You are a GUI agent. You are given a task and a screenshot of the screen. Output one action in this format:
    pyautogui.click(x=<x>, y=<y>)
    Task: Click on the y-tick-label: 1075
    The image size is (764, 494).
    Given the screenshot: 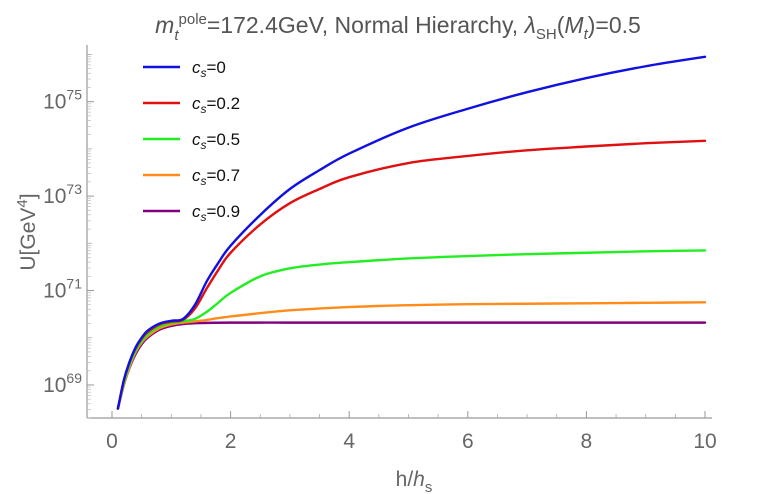 What is the action you would take?
    pyautogui.click(x=62, y=100)
    